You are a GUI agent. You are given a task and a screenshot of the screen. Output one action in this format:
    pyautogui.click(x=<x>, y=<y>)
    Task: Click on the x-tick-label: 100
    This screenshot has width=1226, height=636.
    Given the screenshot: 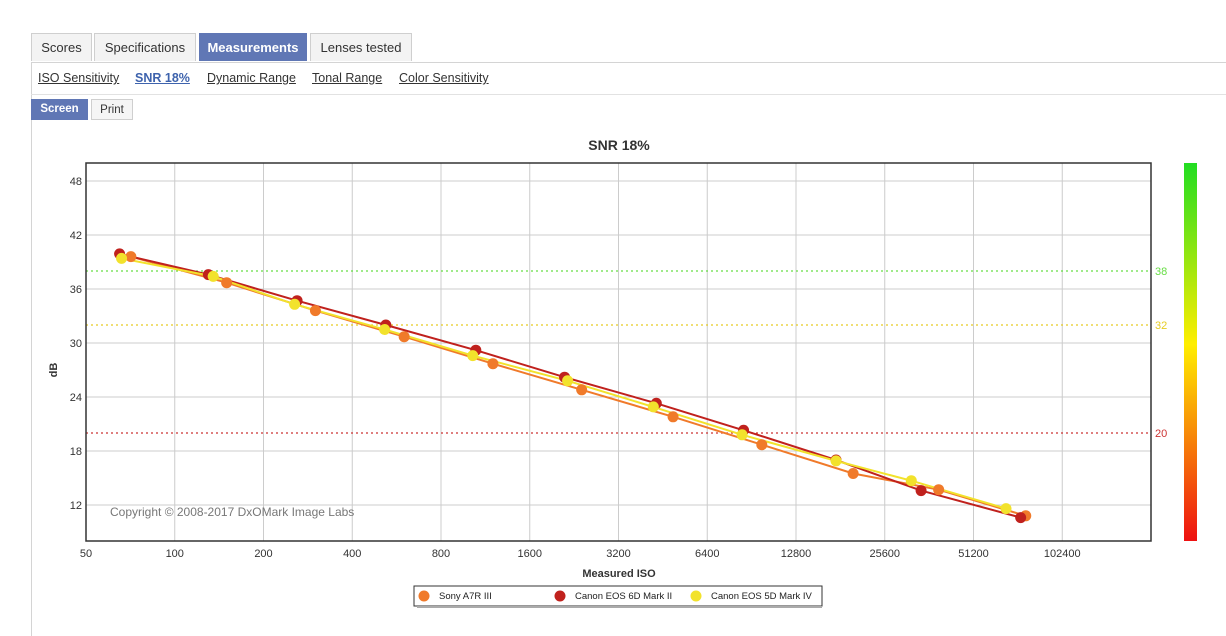 What is the action you would take?
    pyautogui.click(x=175, y=554)
    